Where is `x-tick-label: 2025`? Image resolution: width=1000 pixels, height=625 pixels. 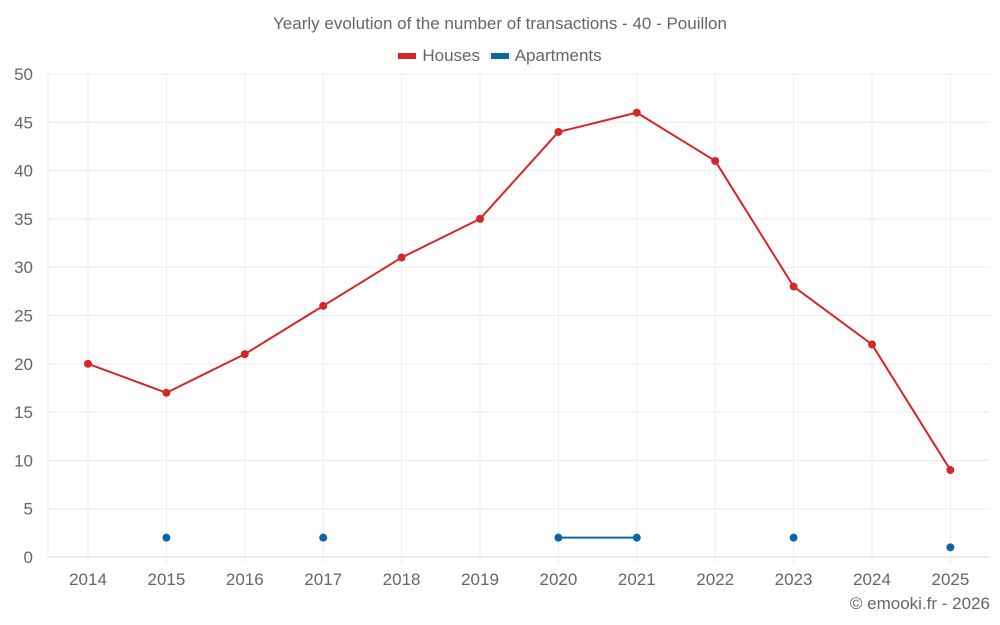
x-tick-label: 2025 is located at coordinates (950, 579).